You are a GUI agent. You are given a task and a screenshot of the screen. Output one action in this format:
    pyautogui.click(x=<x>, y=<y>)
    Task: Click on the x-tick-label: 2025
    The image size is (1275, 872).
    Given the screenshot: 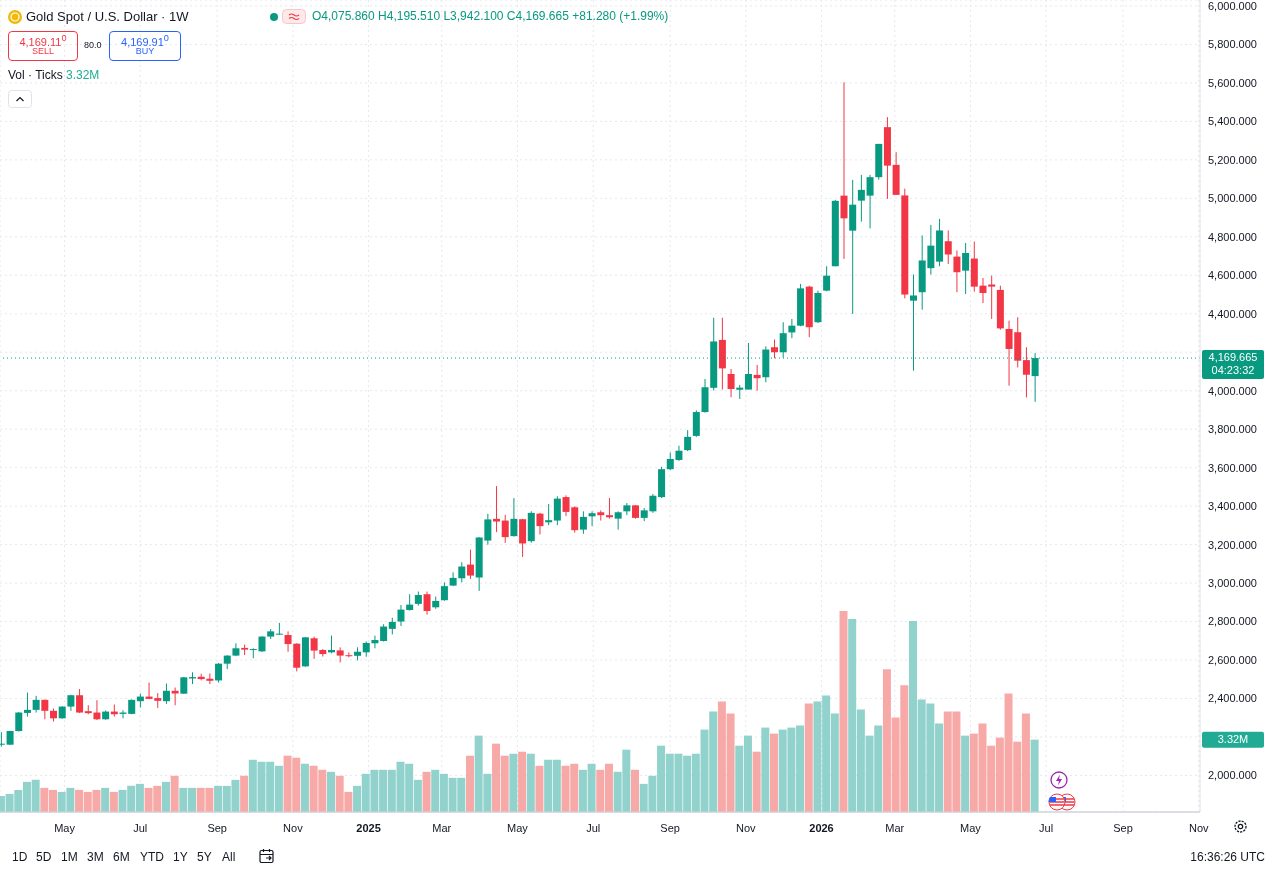 What is the action you would take?
    pyautogui.click(x=368, y=828)
    